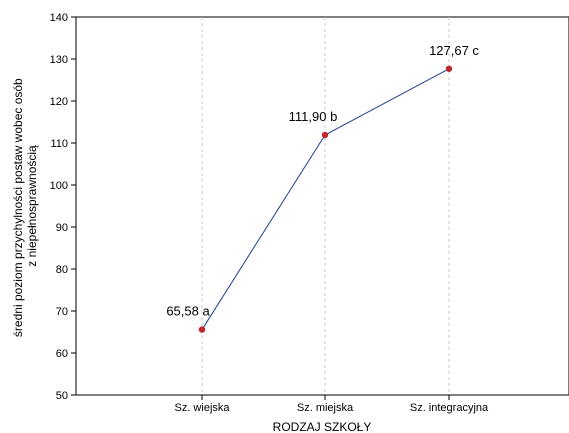 This screenshot has width=569, height=433. Describe the element at coordinates (62, 312) in the screenshot. I see `y-tick-label: 70` at that location.